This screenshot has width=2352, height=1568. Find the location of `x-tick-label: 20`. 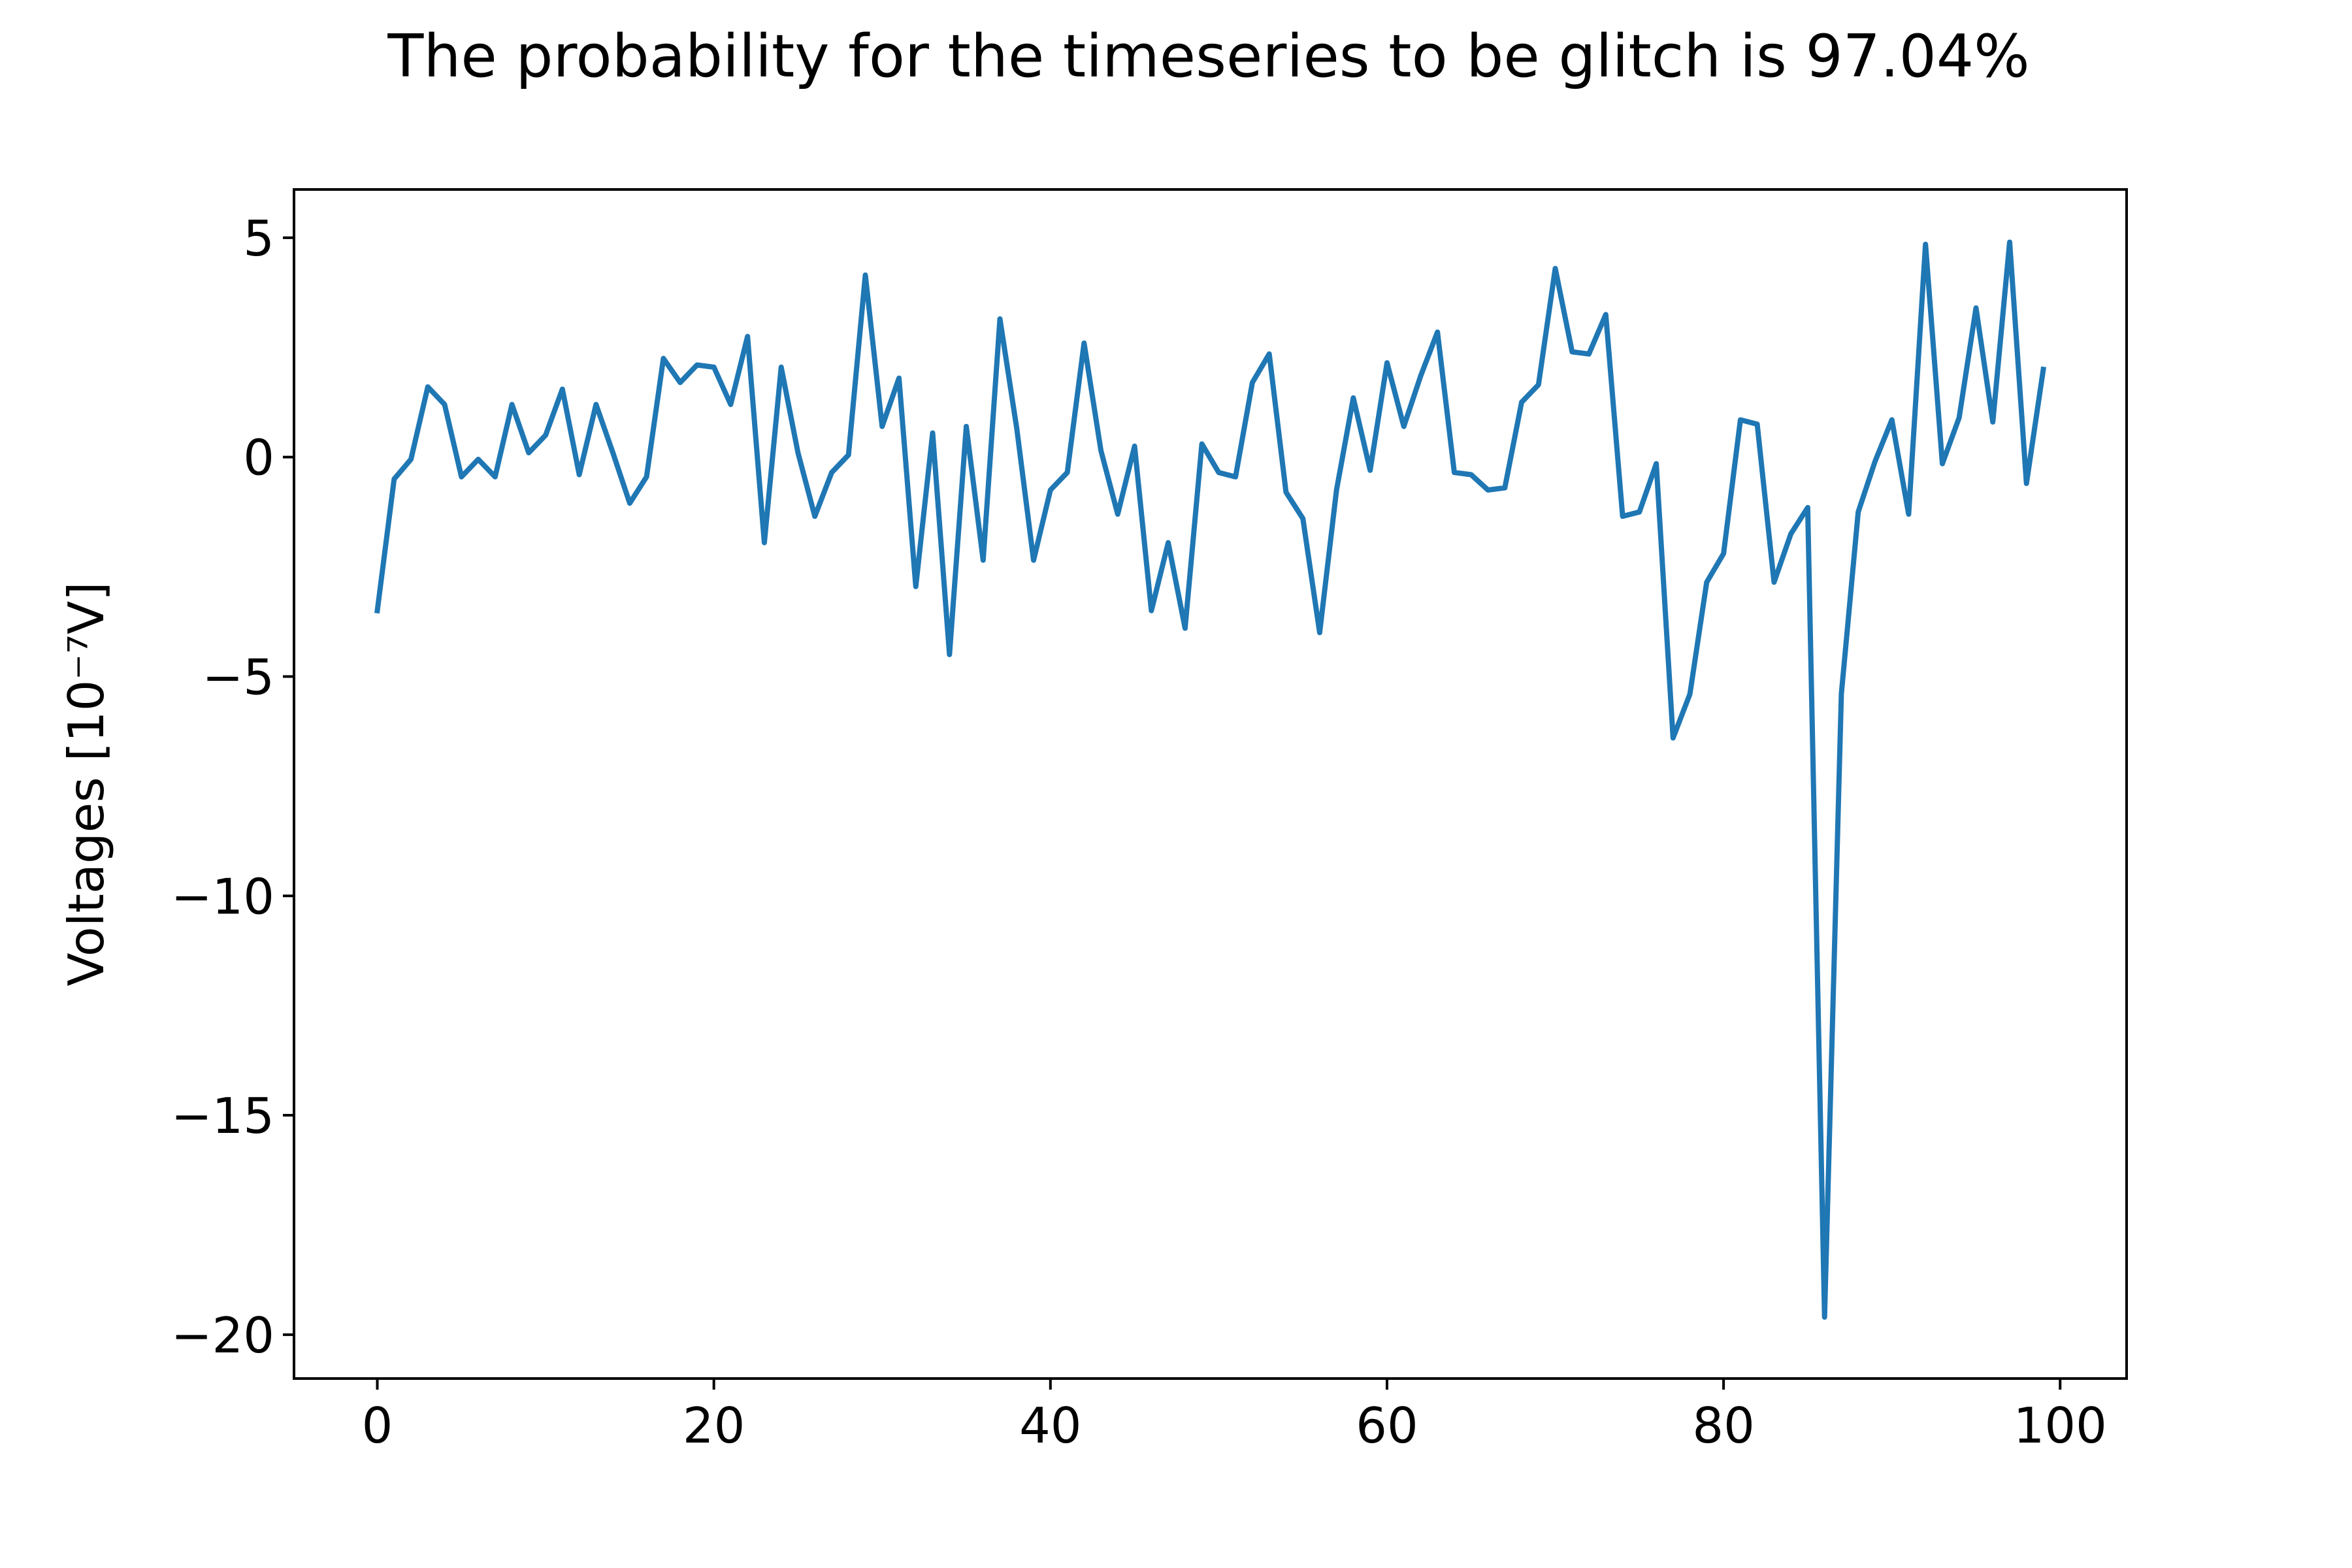

x-tick-label: 20 is located at coordinates (714, 1425).